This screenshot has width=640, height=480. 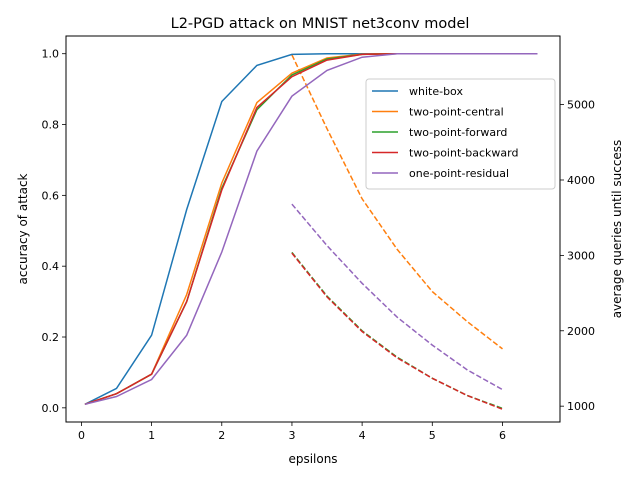 I want to click on legend-box, so click(x=460, y=134).